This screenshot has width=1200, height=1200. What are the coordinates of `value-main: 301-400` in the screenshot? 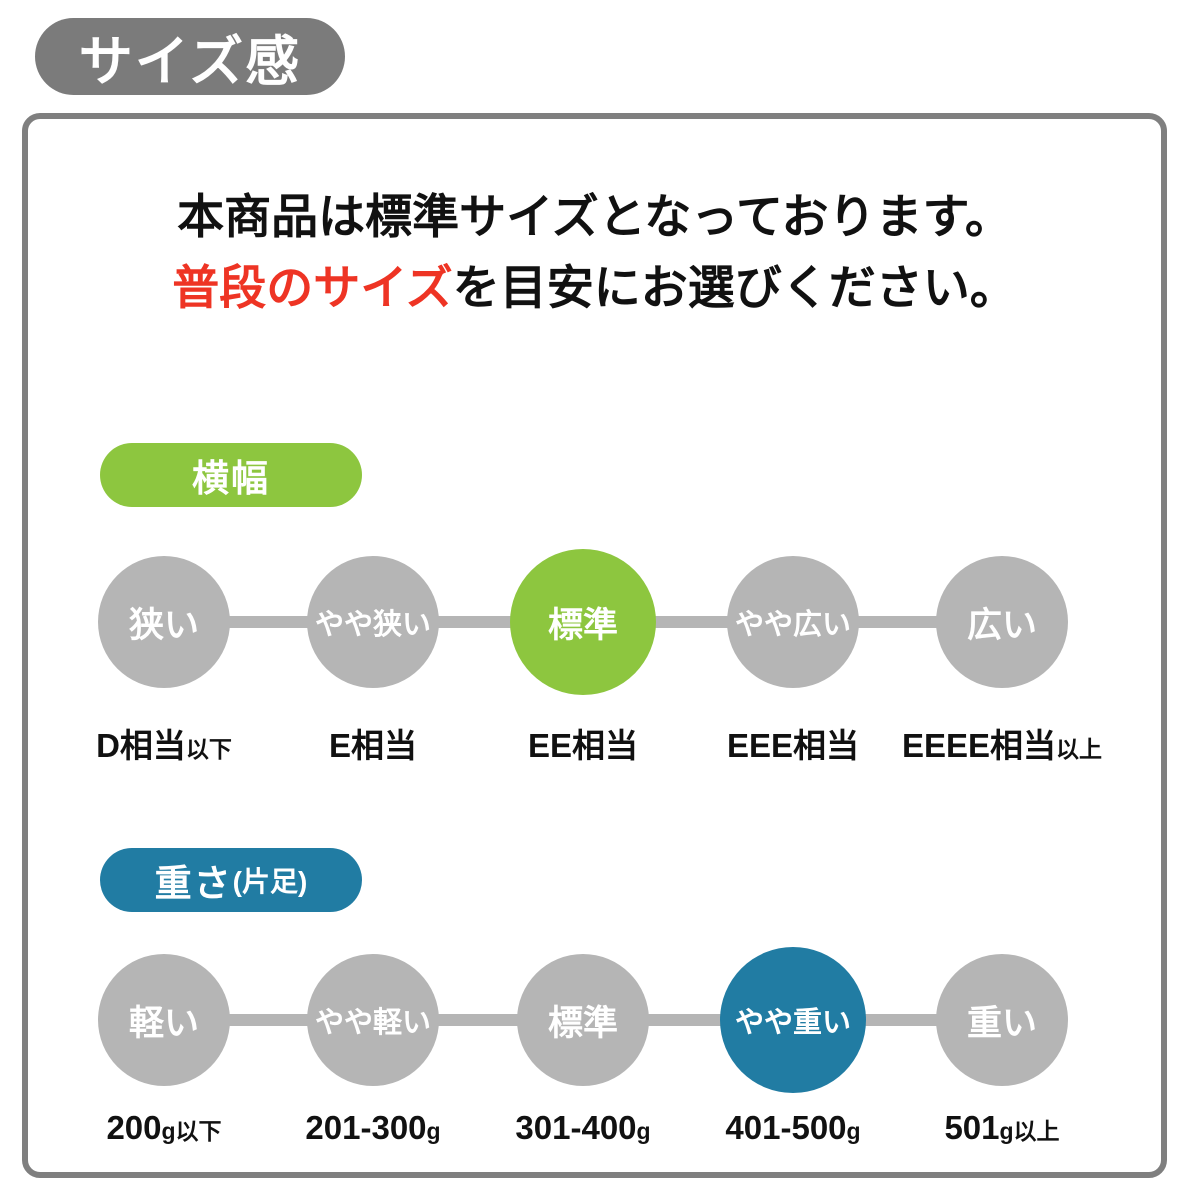 It's located at (576, 1127).